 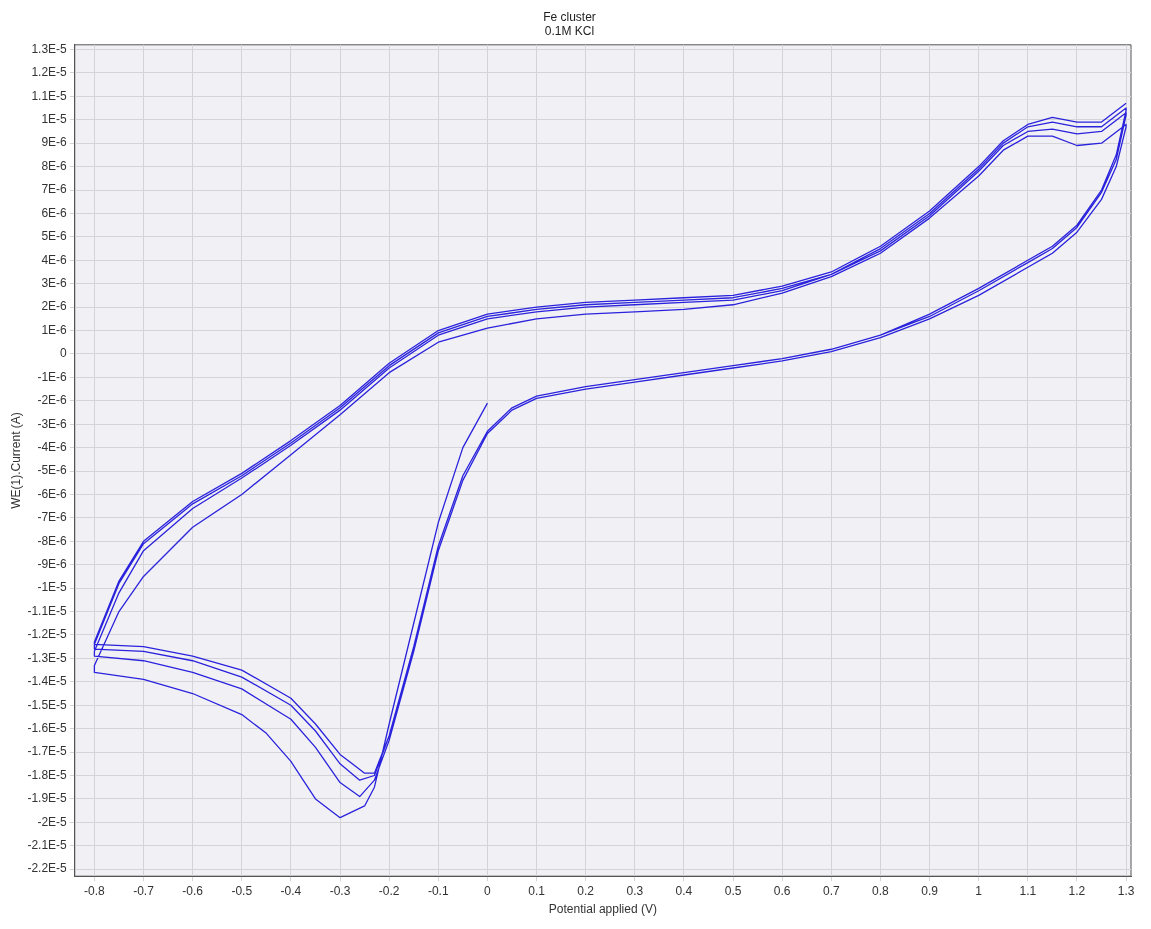 What do you see at coordinates (54, 236) in the screenshot?
I see `y-tick-label: 5E-6` at bounding box center [54, 236].